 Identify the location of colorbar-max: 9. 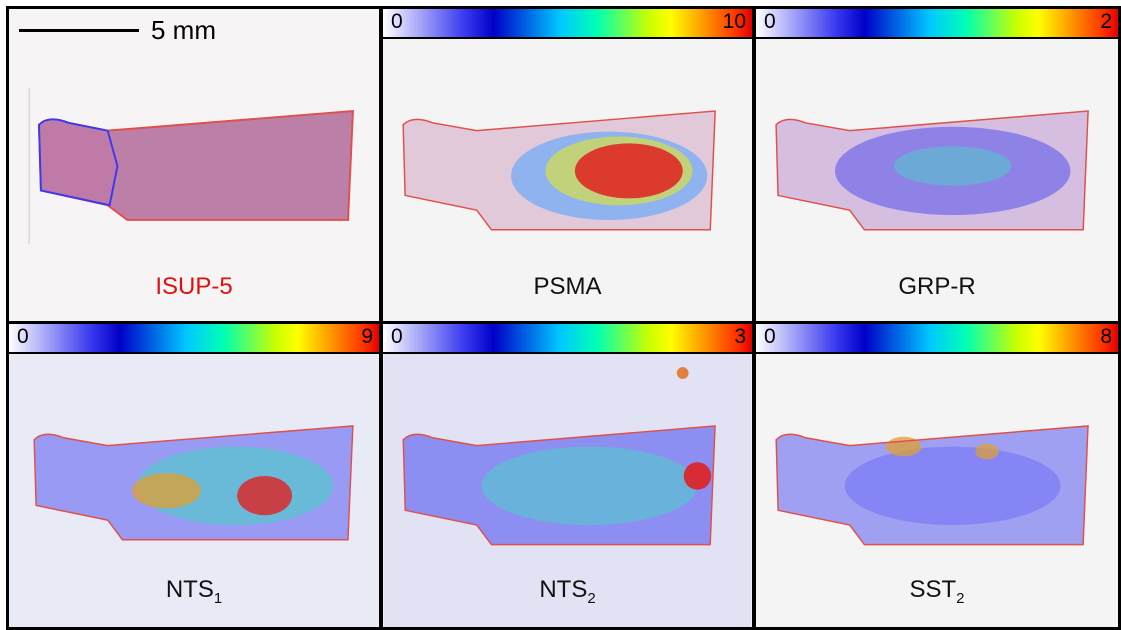
(367, 336).